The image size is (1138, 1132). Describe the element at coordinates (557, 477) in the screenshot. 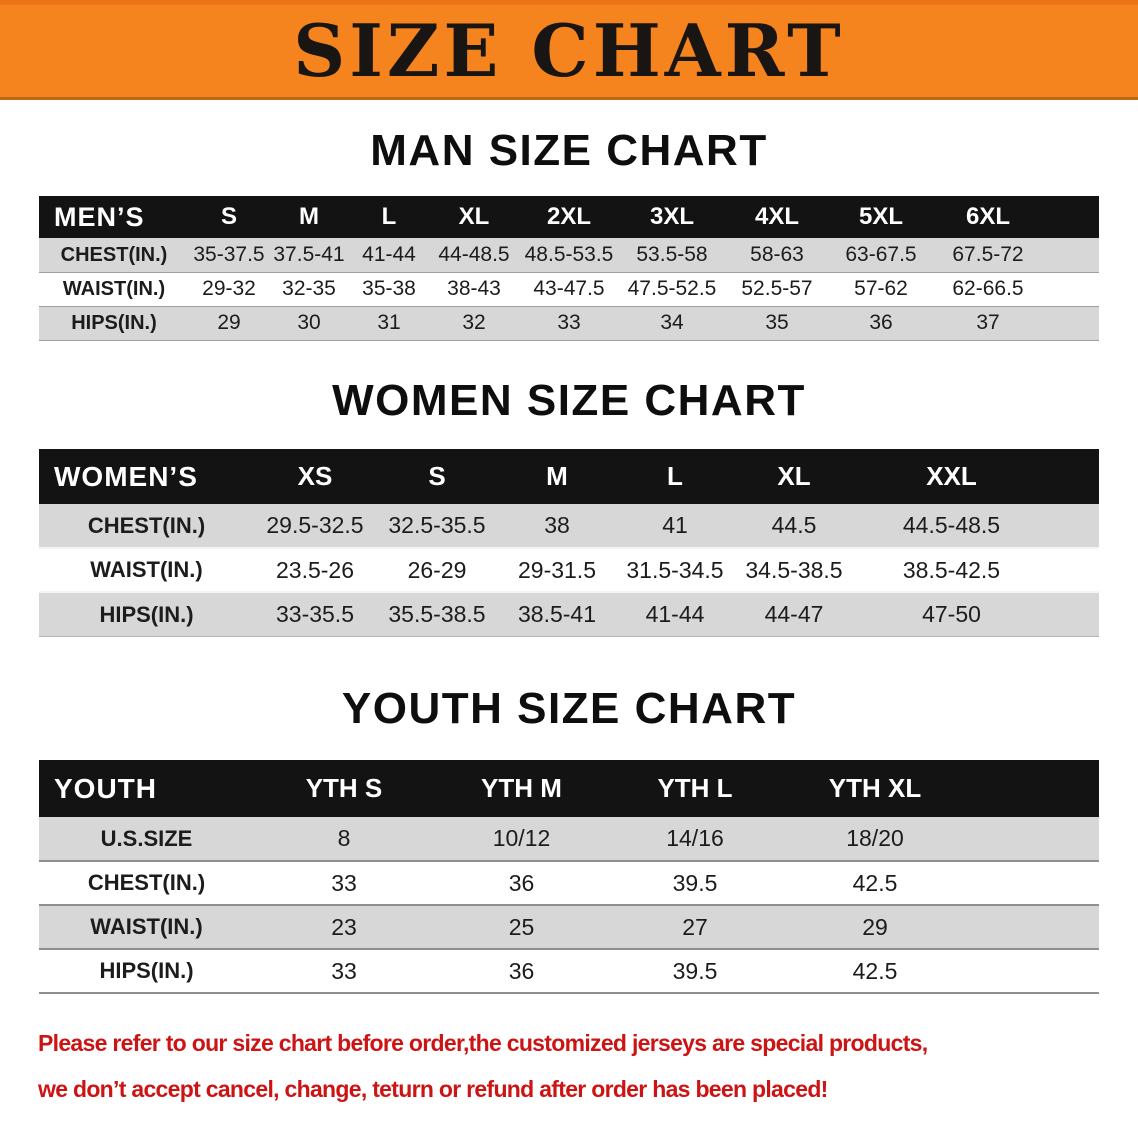

I see `women-col-header: M` at that location.